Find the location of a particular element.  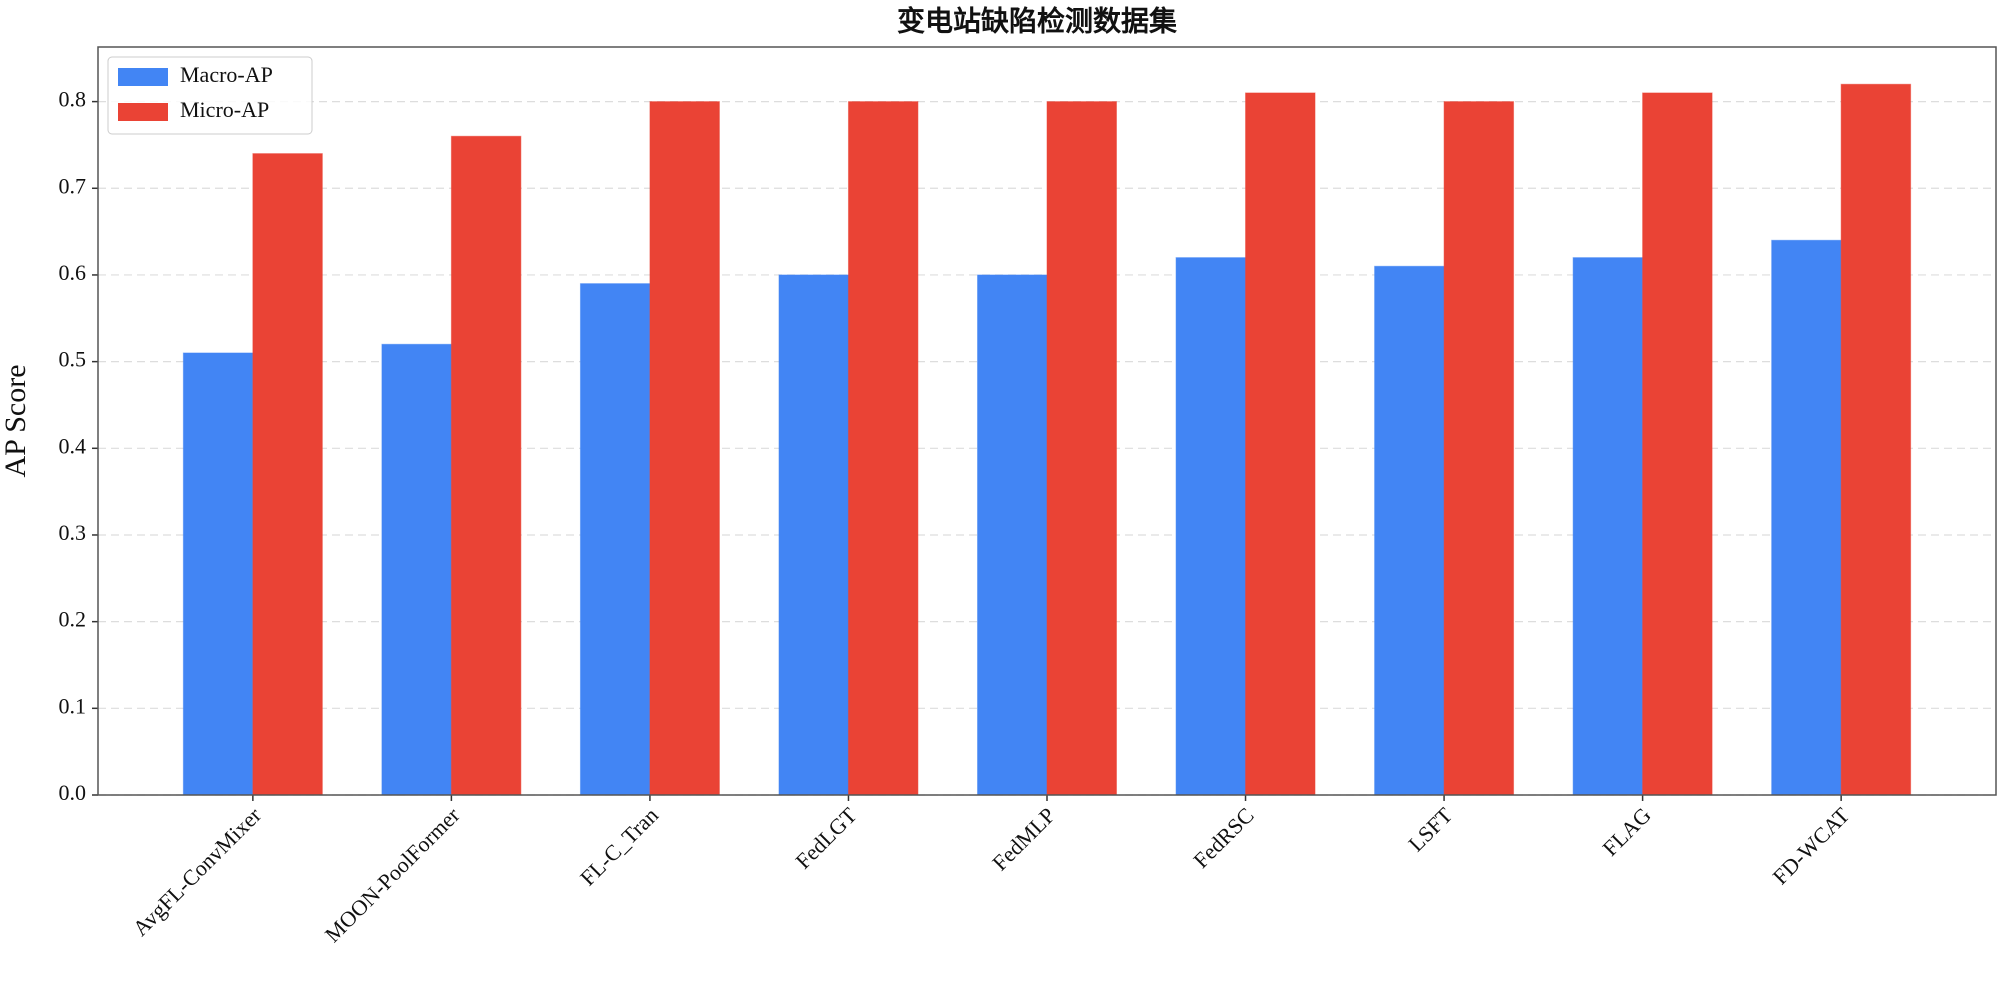

y-axis-label: AP Score is located at coordinates (16, 420).